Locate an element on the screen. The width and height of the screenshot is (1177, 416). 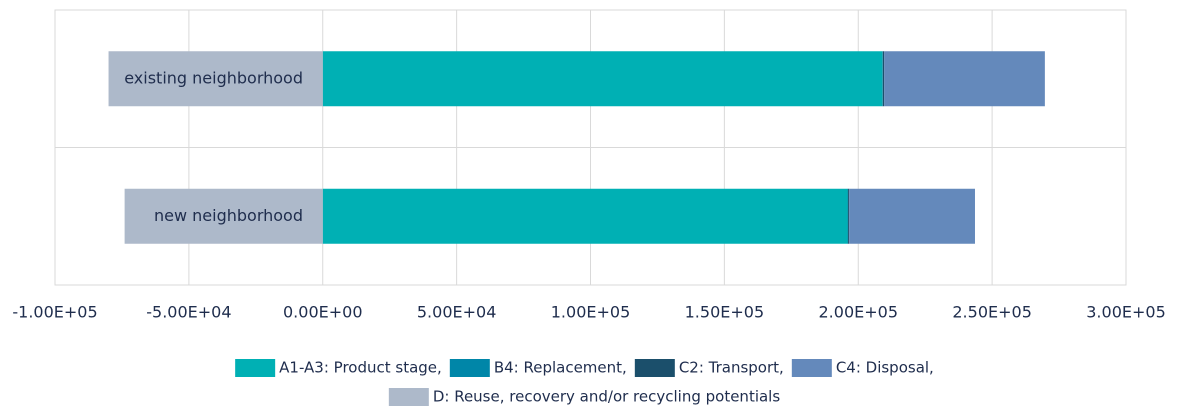
category-label: existing neighborhood is located at coordinates (213, 77).